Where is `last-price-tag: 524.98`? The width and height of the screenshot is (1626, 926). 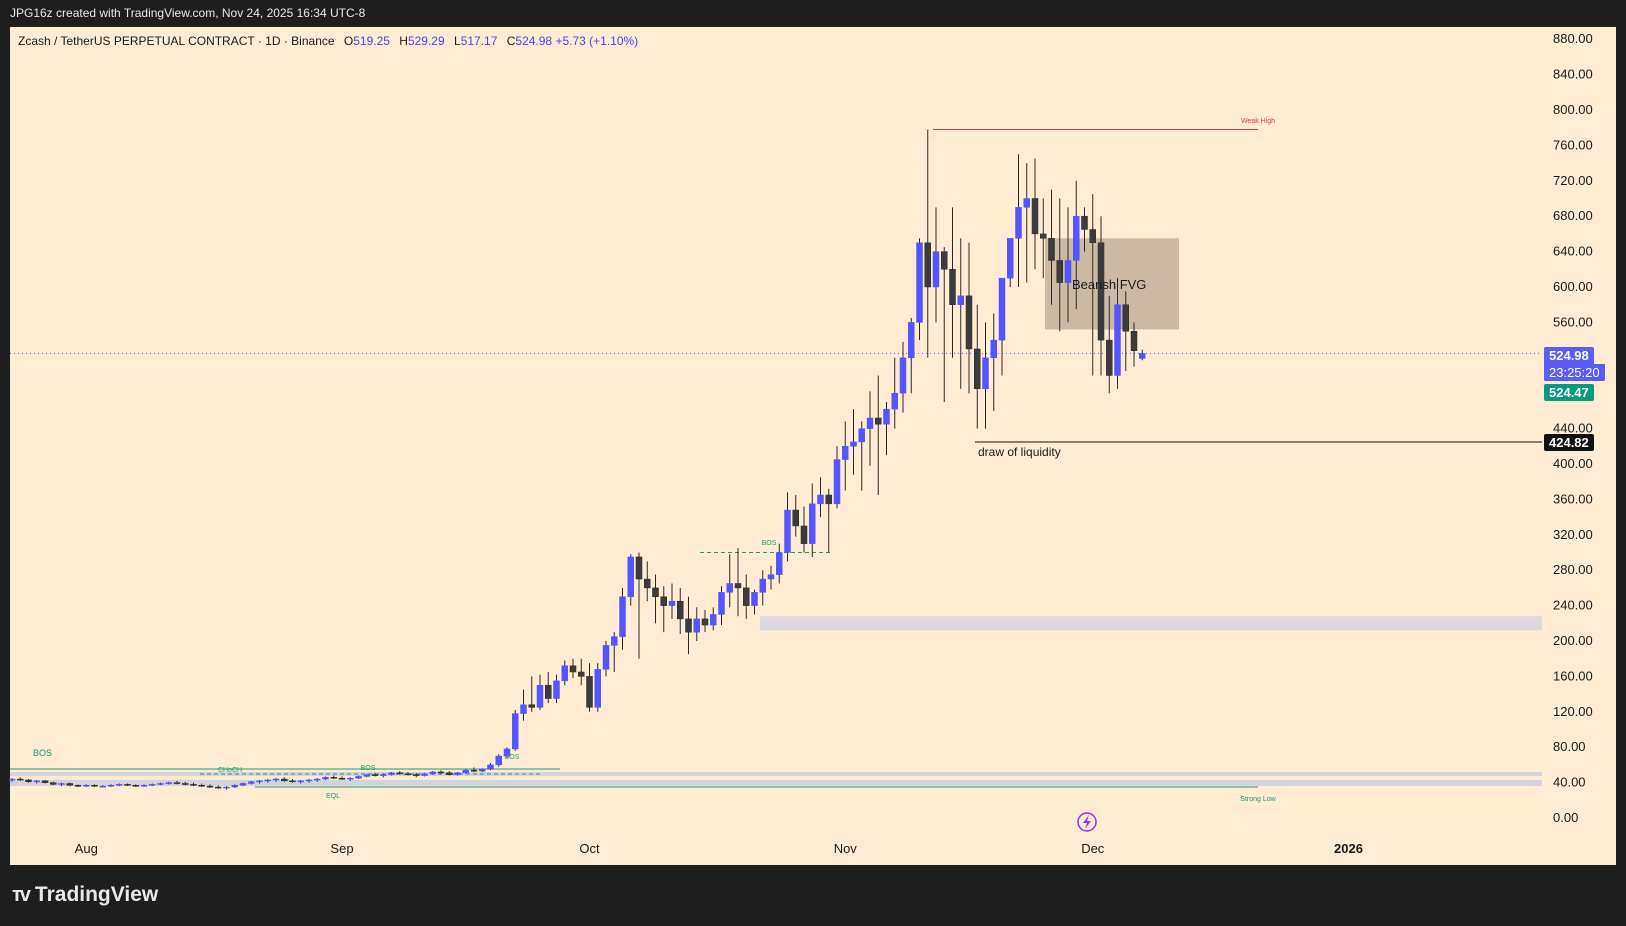
last-price-tag: 524.98 is located at coordinates (1569, 355).